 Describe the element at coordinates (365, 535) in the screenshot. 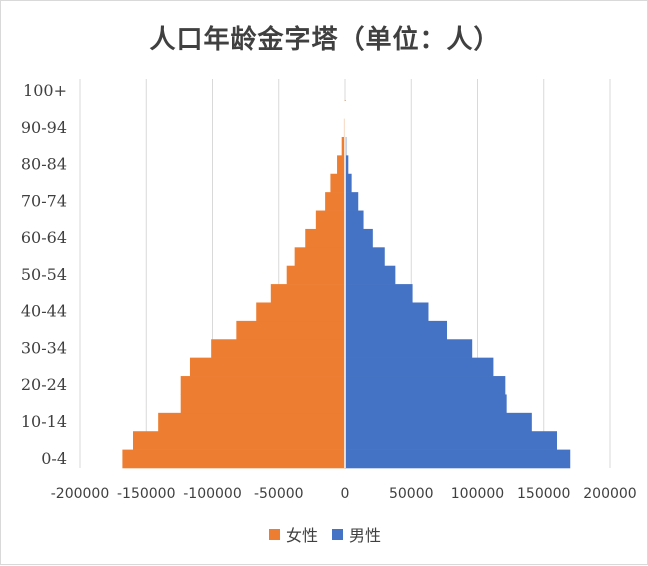

I see `legend-label-male: 男性` at that location.